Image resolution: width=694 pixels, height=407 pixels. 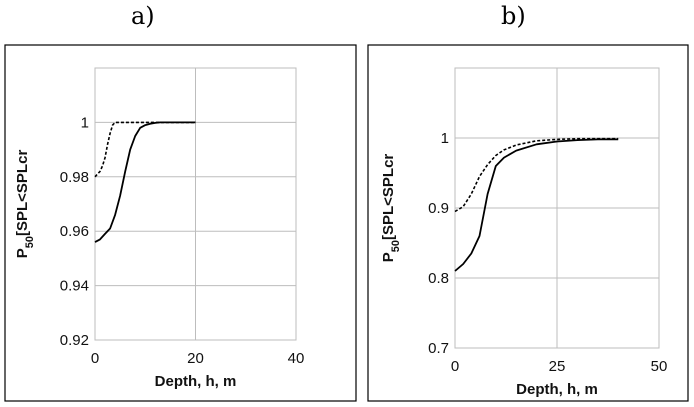 What do you see at coordinates (438, 278) in the screenshot?
I see `y-tick-label: 0.8` at bounding box center [438, 278].